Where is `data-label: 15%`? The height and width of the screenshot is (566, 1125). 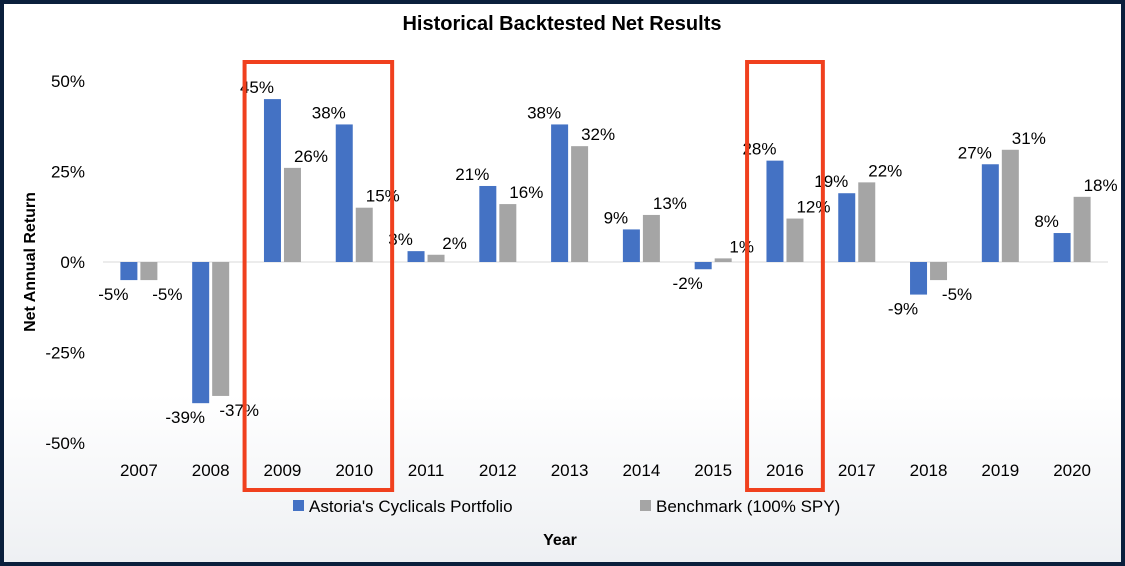
data-label: 15% is located at coordinates (383, 196).